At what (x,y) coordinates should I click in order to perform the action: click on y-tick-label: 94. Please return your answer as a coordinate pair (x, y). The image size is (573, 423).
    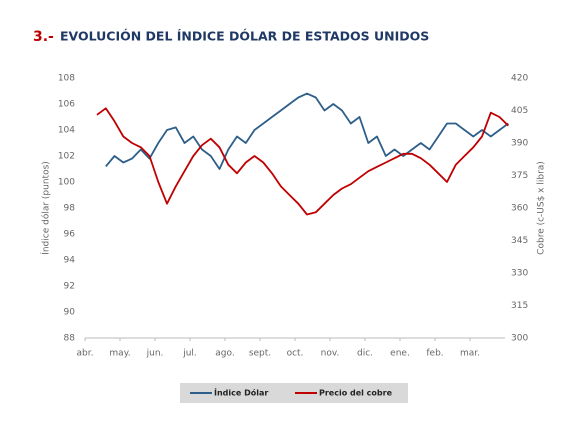
    Looking at the image, I should click on (70, 261).